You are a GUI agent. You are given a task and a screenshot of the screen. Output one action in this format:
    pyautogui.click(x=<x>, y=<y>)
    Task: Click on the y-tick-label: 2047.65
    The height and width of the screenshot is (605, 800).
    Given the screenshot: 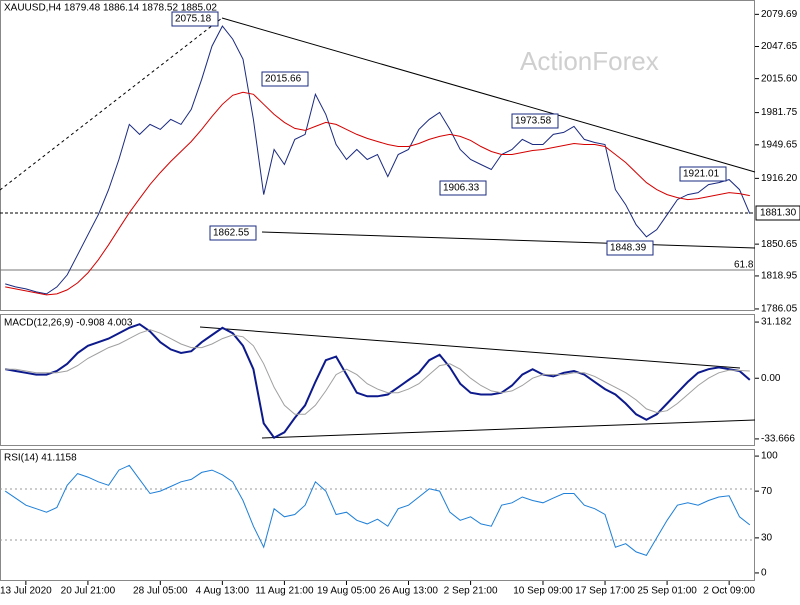 What is the action you would take?
    pyautogui.click(x=779, y=46)
    